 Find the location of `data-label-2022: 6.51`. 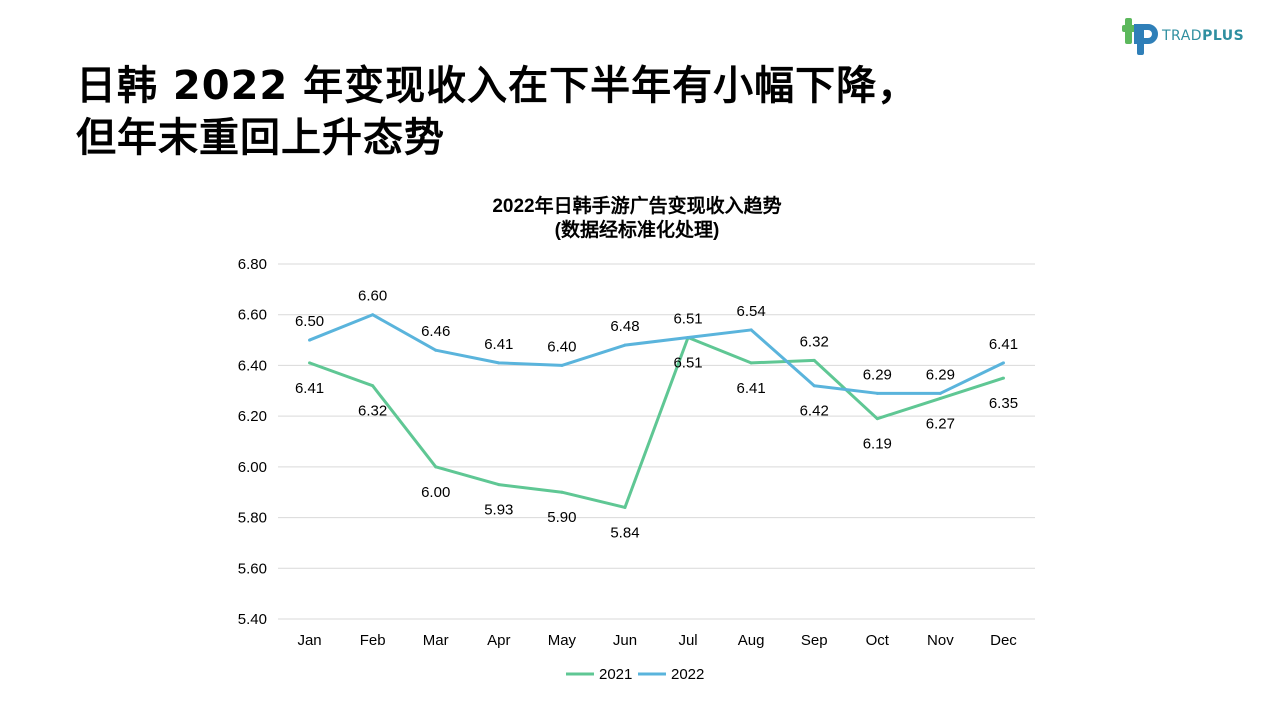

data-label-2022: 6.51 is located at coordinates (687, 319).